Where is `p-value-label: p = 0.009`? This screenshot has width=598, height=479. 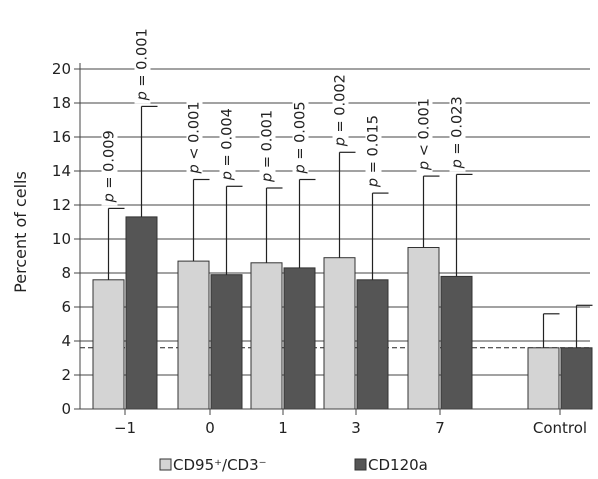 p-value-label: p = 0.009 is located at coordinates (110, 166).